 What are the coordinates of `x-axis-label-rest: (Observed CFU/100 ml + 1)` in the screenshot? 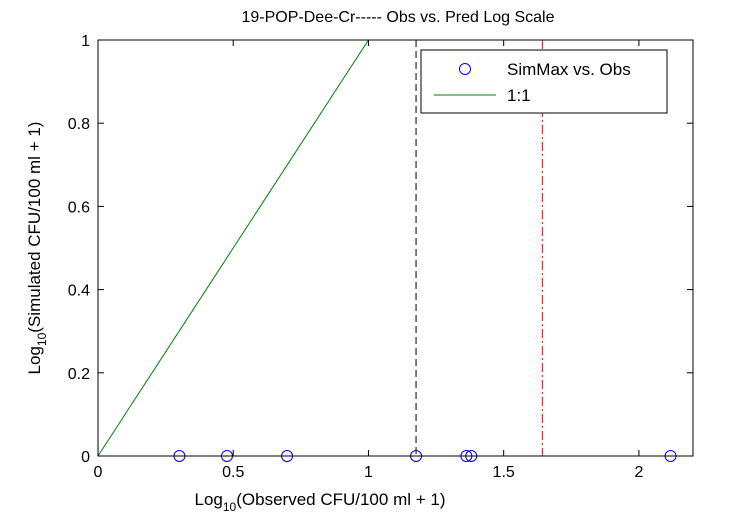 It's located at (340, 499).